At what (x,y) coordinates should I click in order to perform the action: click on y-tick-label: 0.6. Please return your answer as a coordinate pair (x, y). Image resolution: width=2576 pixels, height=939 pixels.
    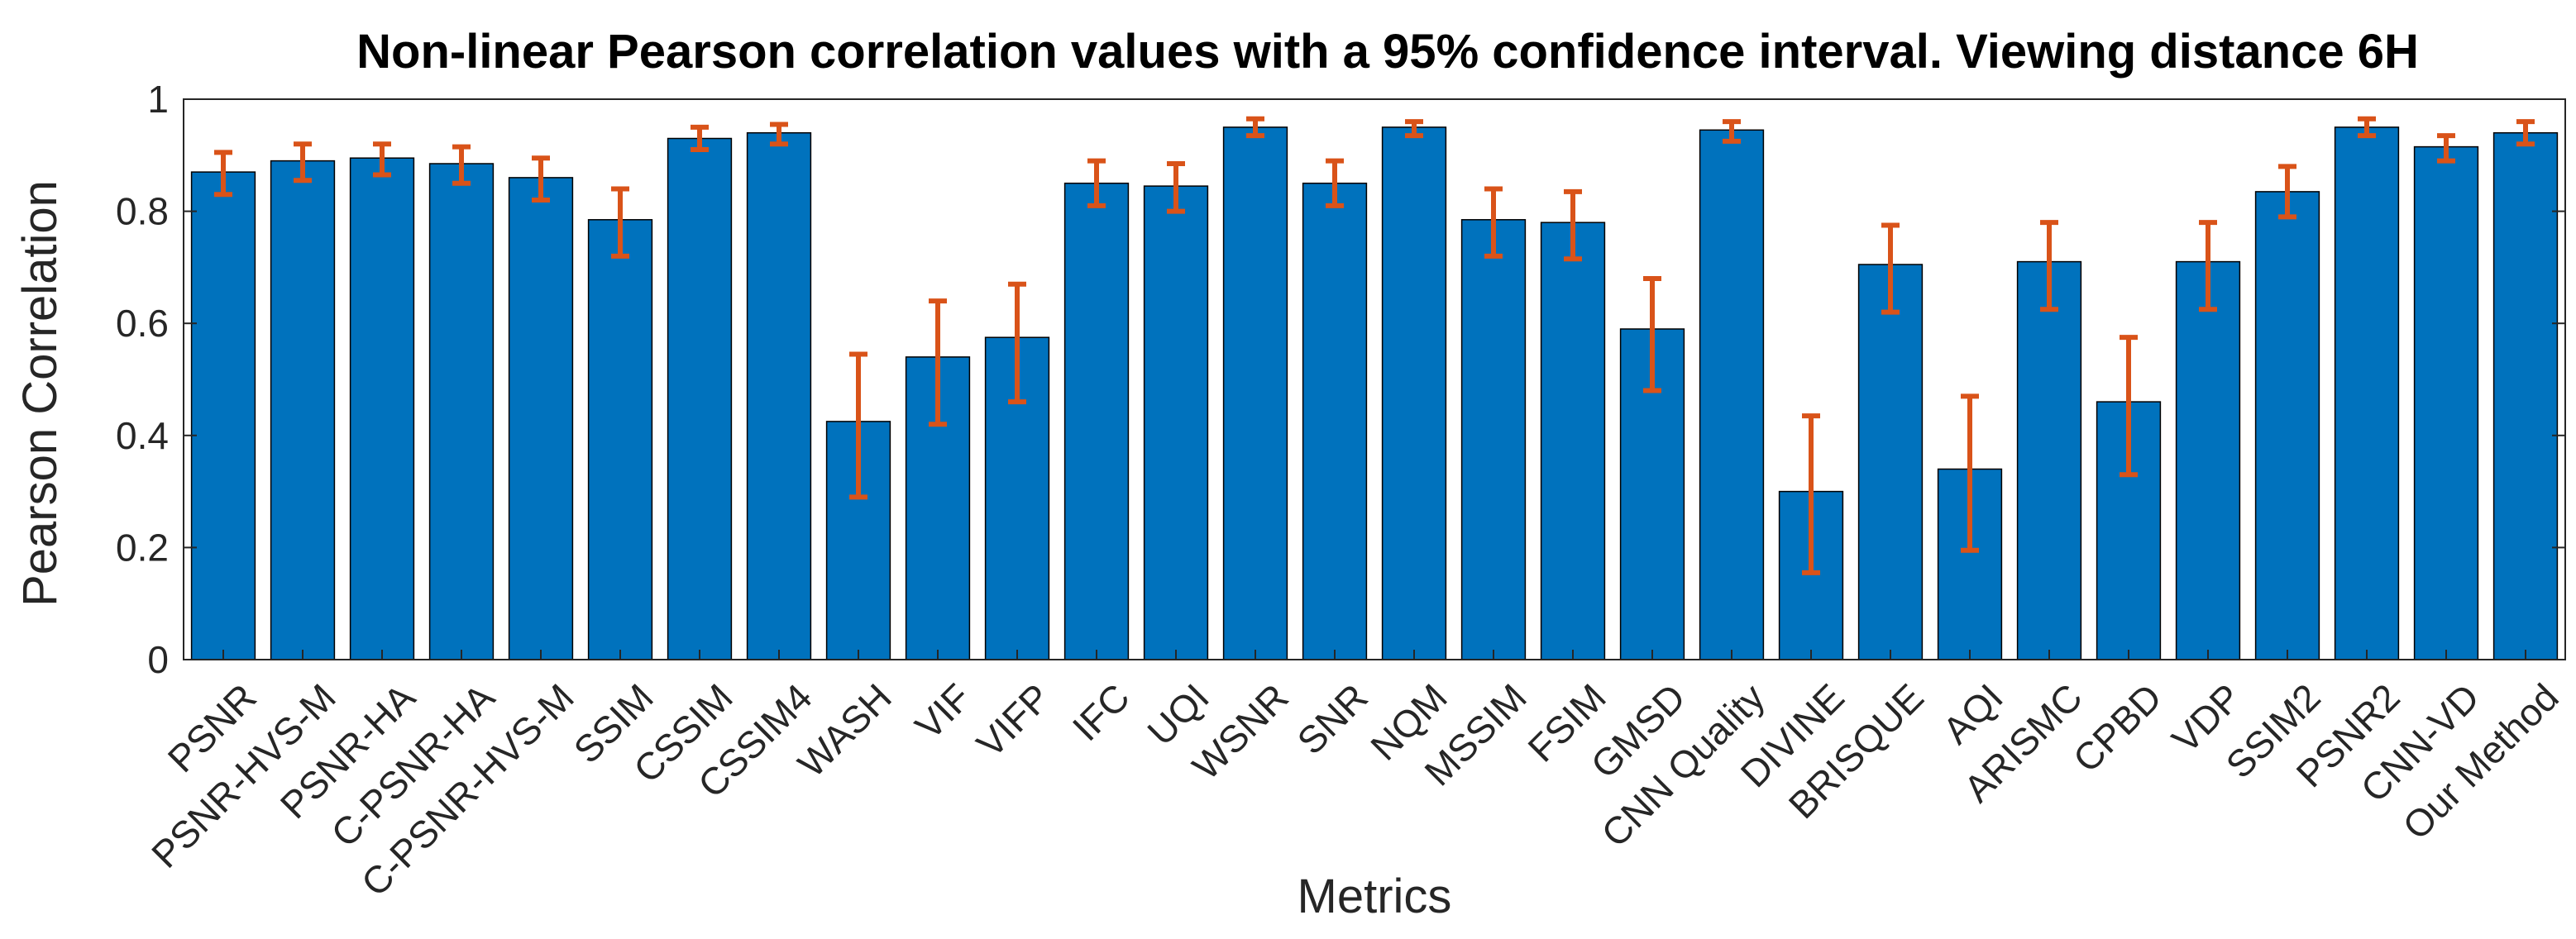
    Looking at the image, I should click on (142, 323).